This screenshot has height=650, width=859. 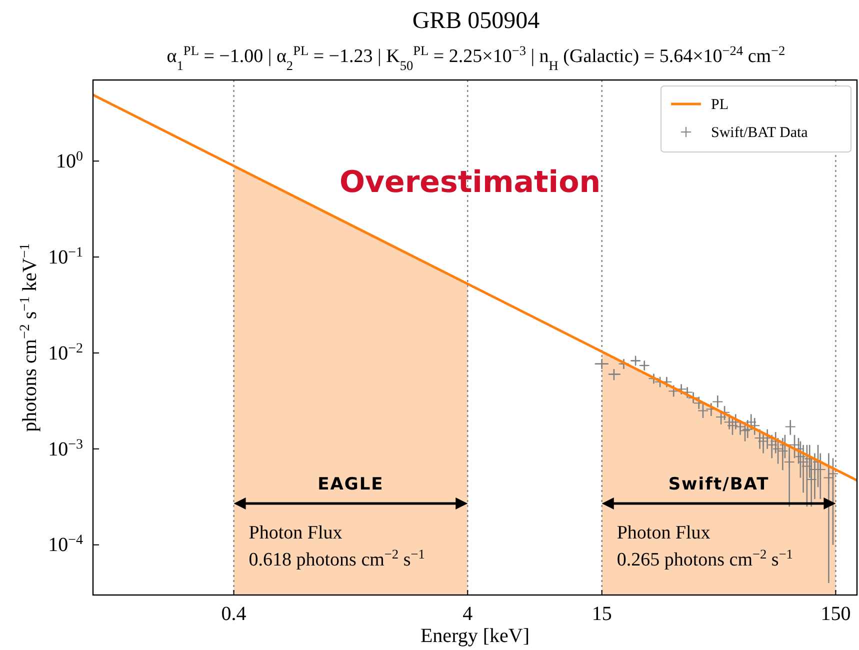 I want to click on annotation: Photon Flux 0.618 photons cm$^{−2}$ s$^{−1}$, so click(x=336, y=546).